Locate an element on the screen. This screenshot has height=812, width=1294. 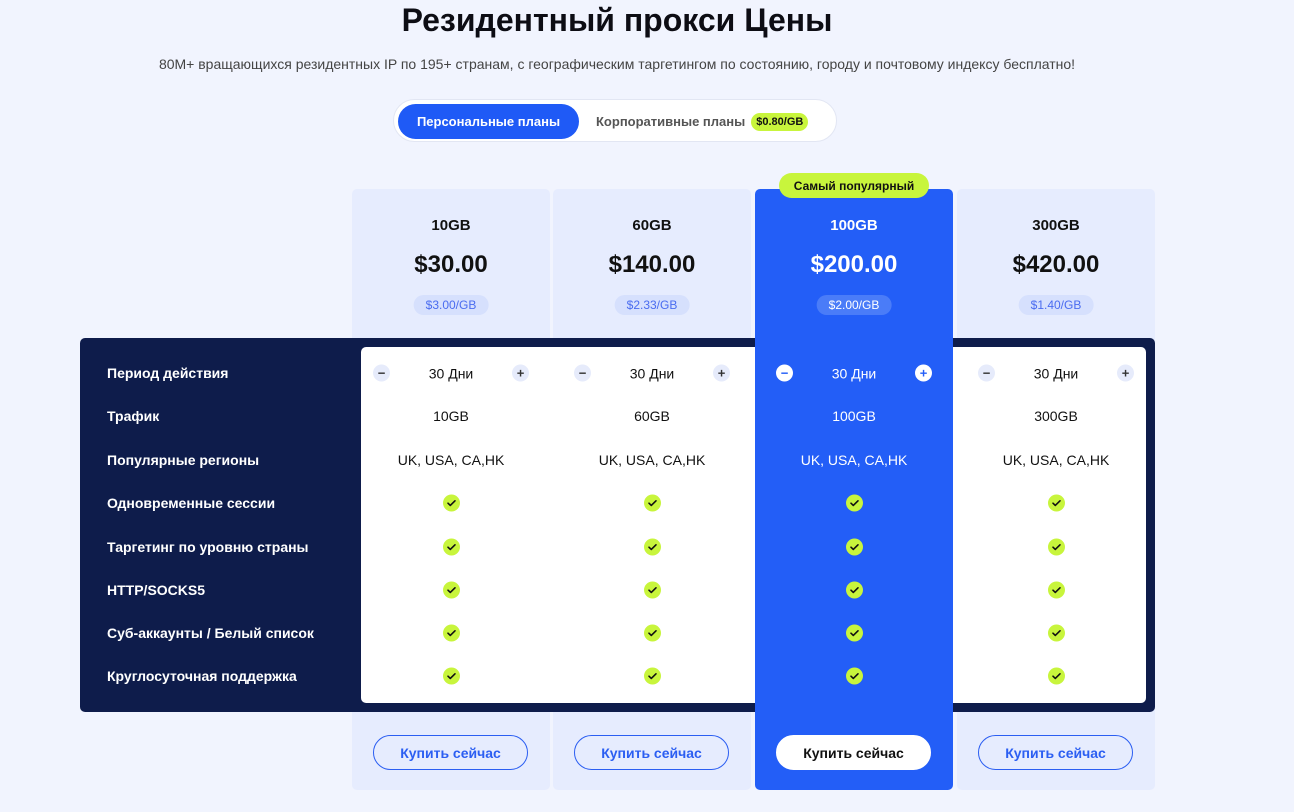
feature-label: Популярные регионы is located at coordinates (183, 460).